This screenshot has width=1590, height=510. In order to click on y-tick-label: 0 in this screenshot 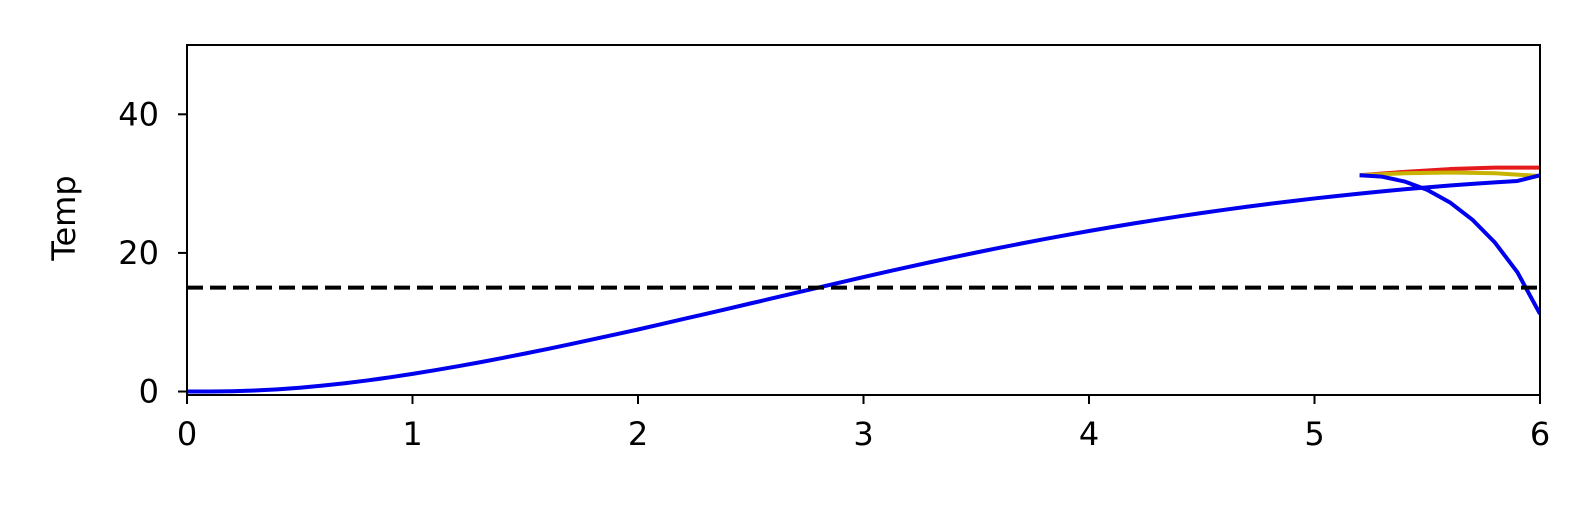, I will do `click(149, 392)`.